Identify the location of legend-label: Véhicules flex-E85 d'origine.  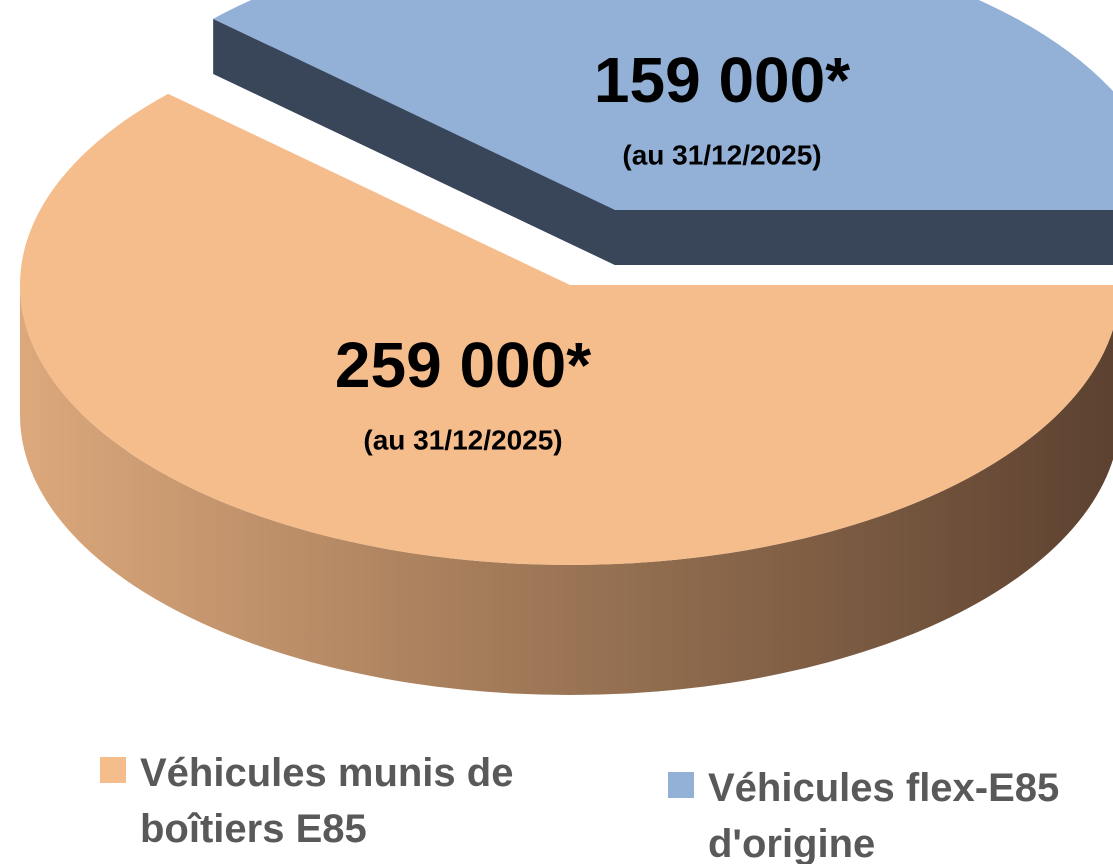
(884, 815).